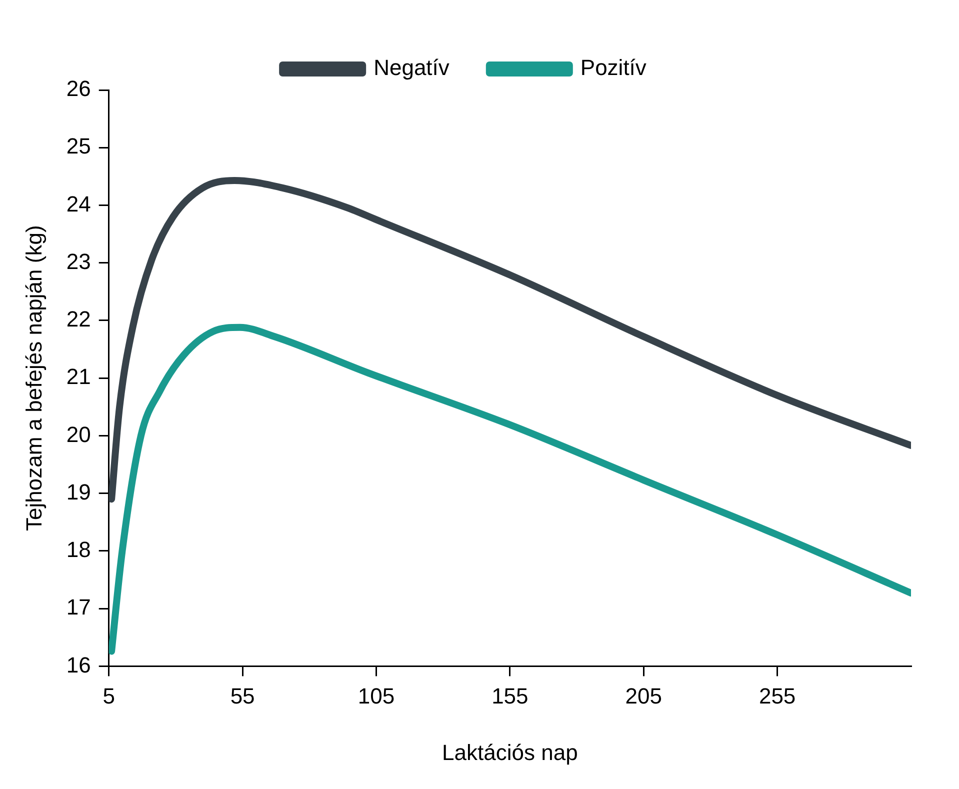 This screenshot has width=959, height=789. What do you see at coordinates (78, 607) in the screenshot?
I see `y-tick-label: 17` at bounding box center [78, 607].